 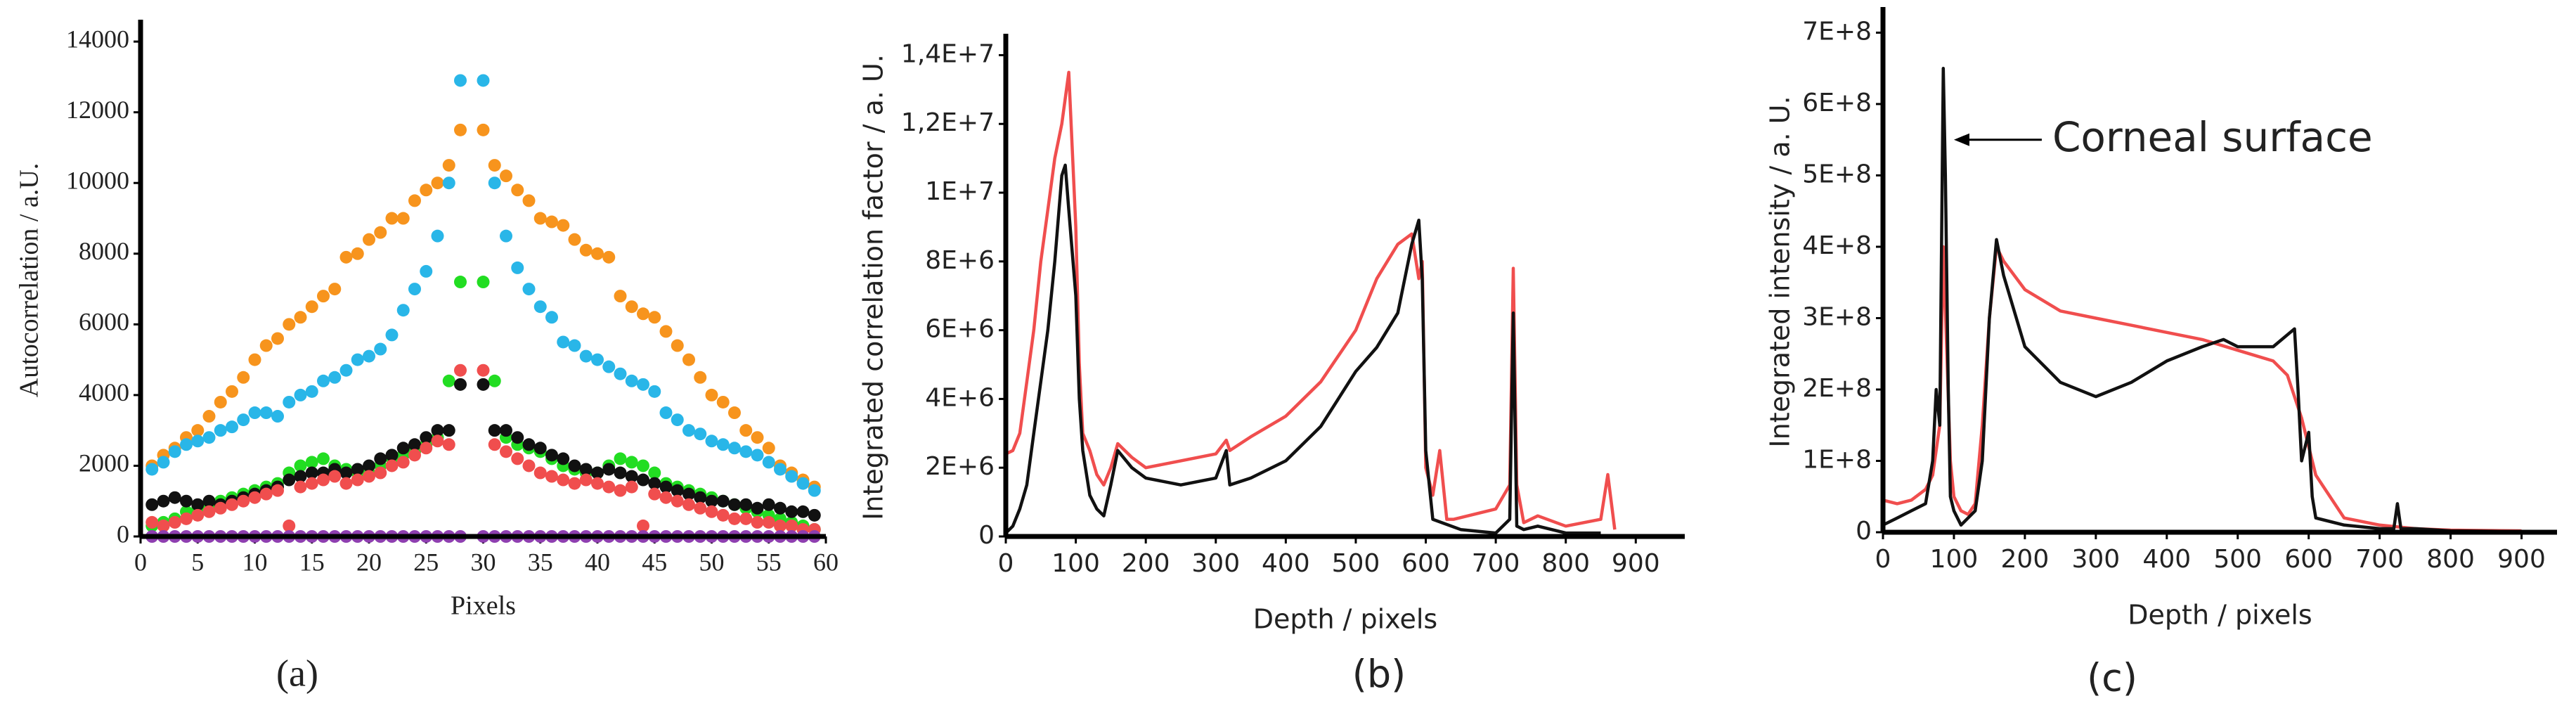 I want to click on annotation: Corneal surface, so click(x=2213, y=137).